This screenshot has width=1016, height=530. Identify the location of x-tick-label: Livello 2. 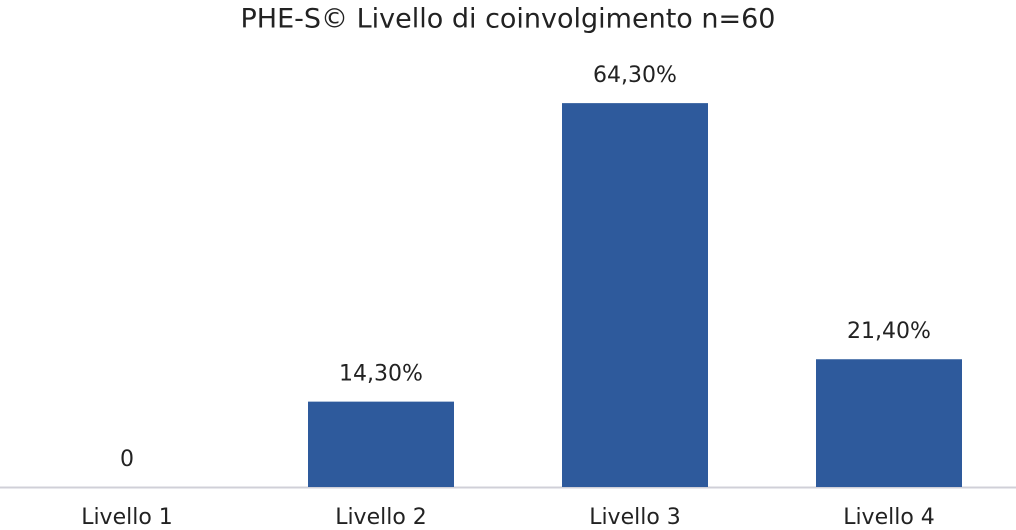
(381, 517).